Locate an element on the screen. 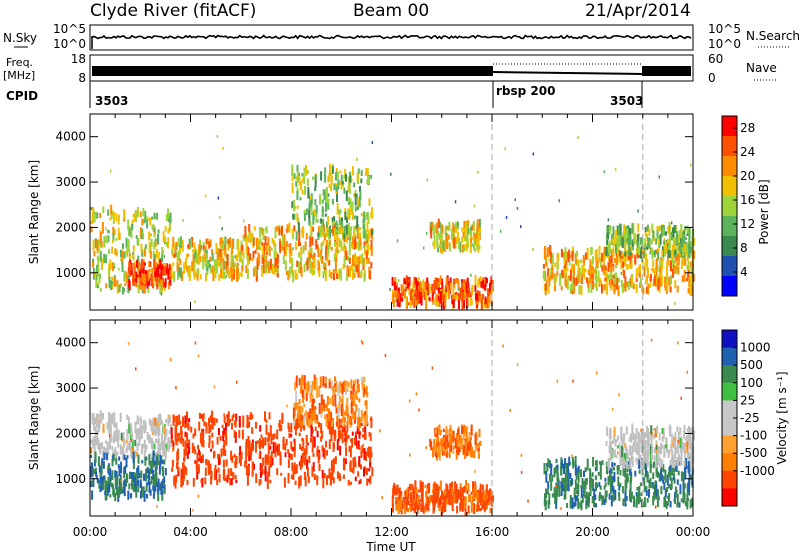 This screenshot has height=554, width=800. cpid-segment-3-label: 3503 is located at coordinates (626, 101).